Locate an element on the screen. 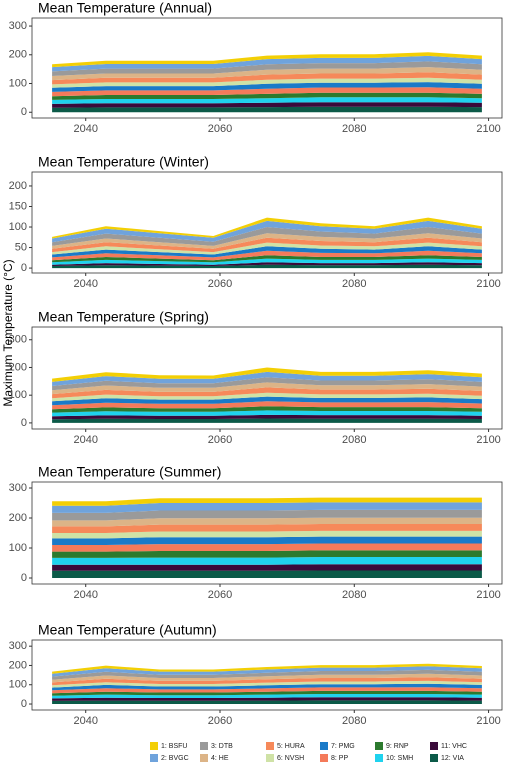  legend-label: 1: BSFU is located at coordinates (174, 746).